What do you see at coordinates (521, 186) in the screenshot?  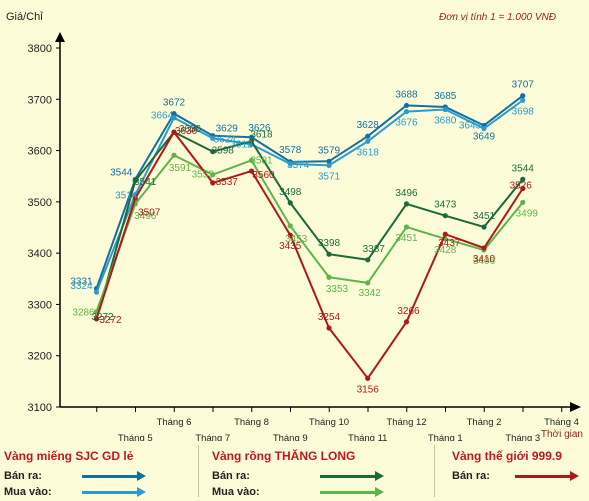 I see `data-label: 3526` at bounding box center [521, 186].